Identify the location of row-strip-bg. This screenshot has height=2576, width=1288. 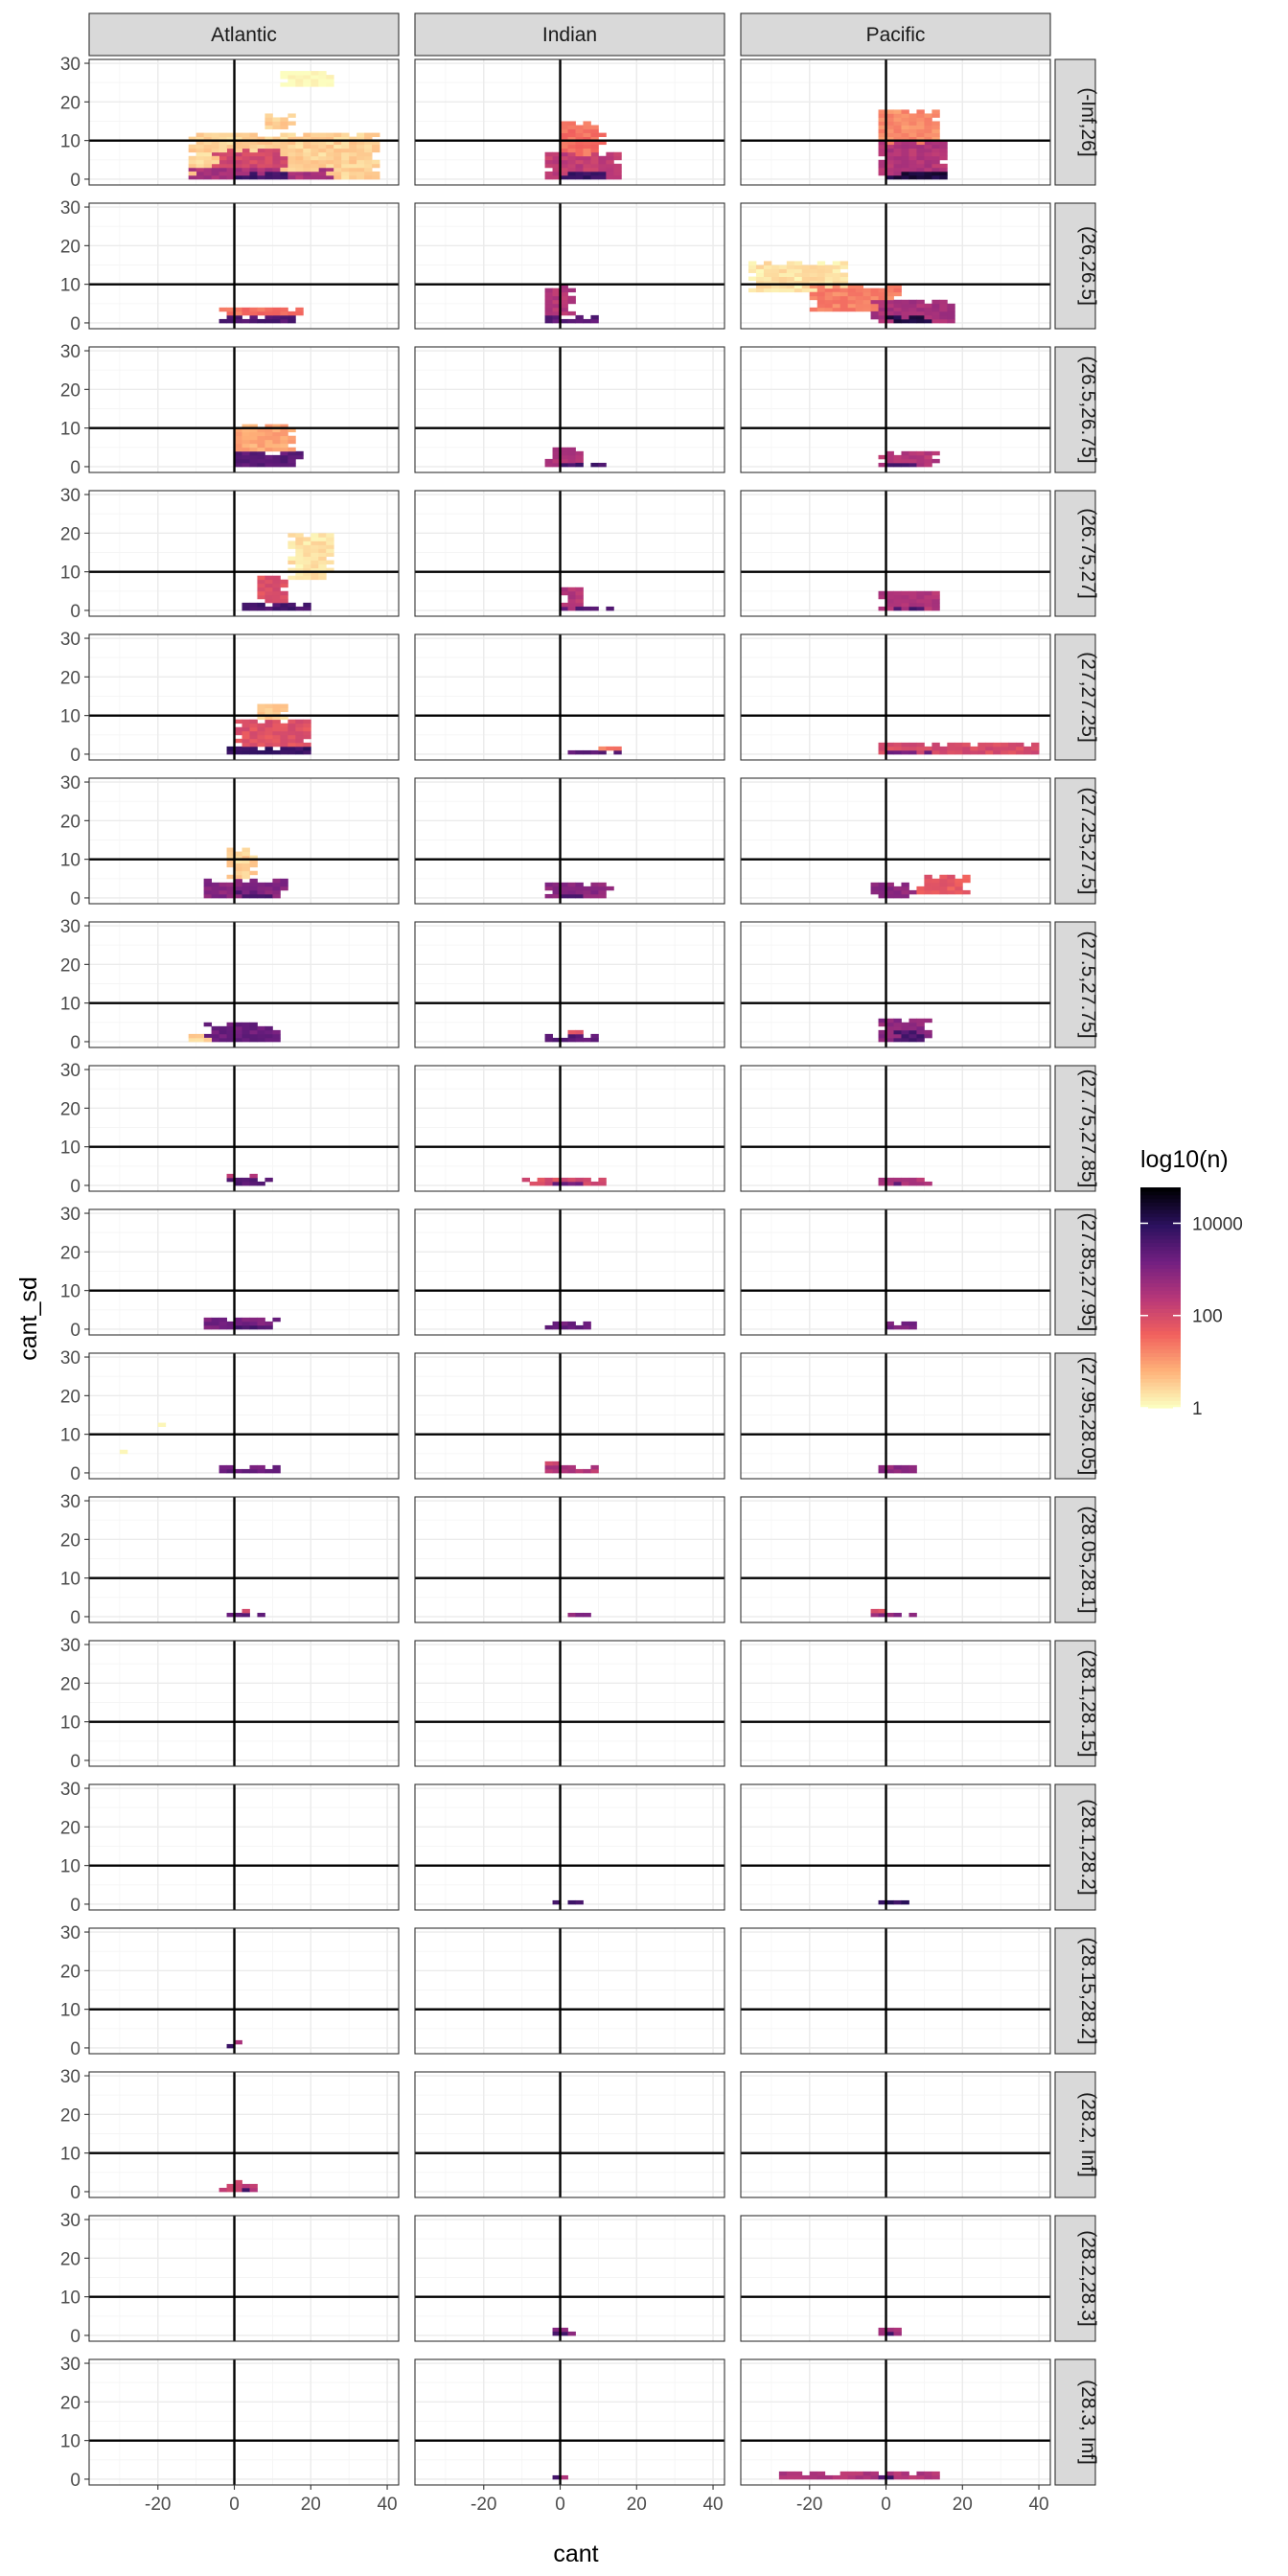
(1075, 985).